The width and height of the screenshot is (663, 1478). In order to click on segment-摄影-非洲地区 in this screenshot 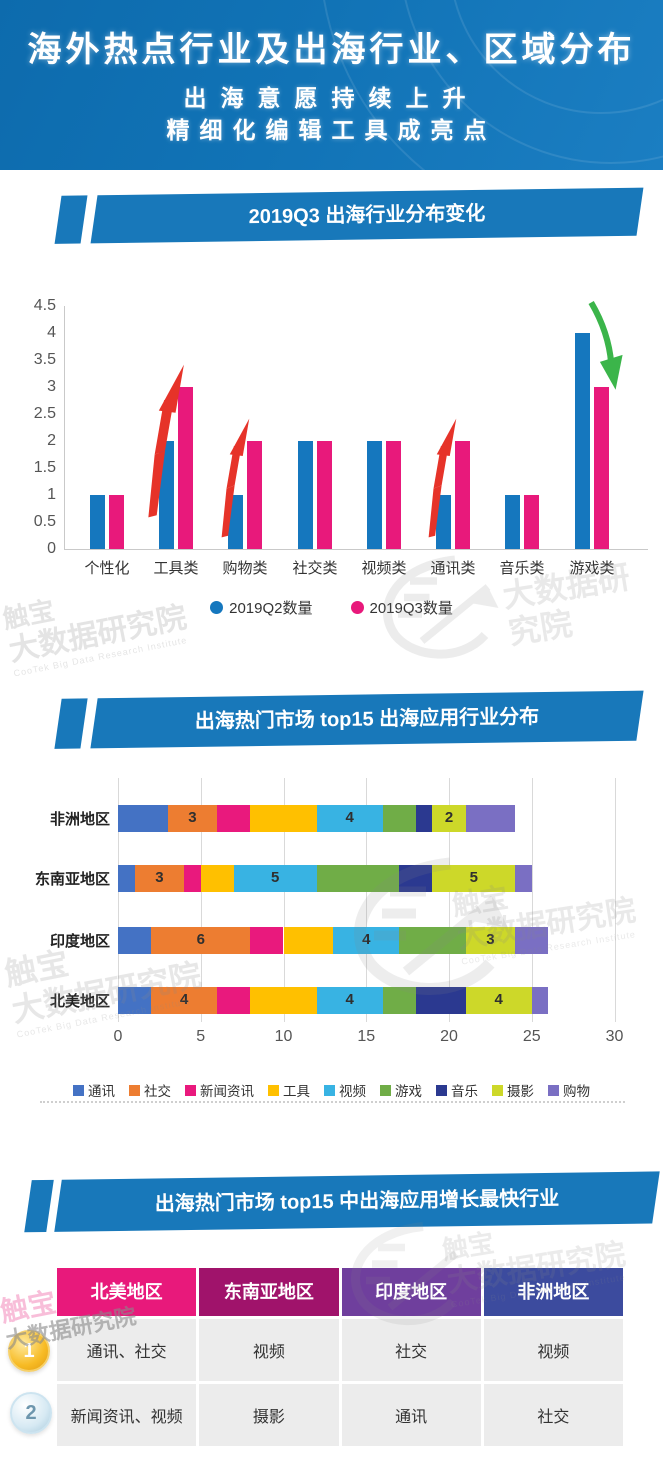, I will do `click(449, 818)`.